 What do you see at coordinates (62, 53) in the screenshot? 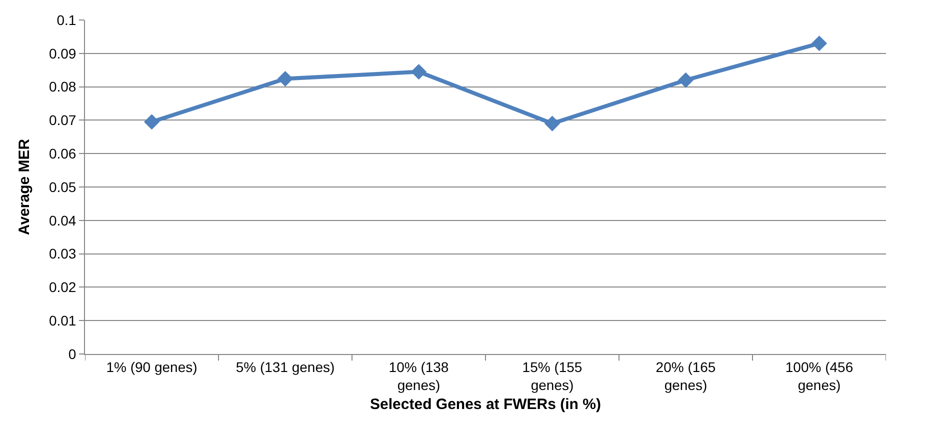
I see `y-tick-label: 0.09` at bounding box center [62, 53].